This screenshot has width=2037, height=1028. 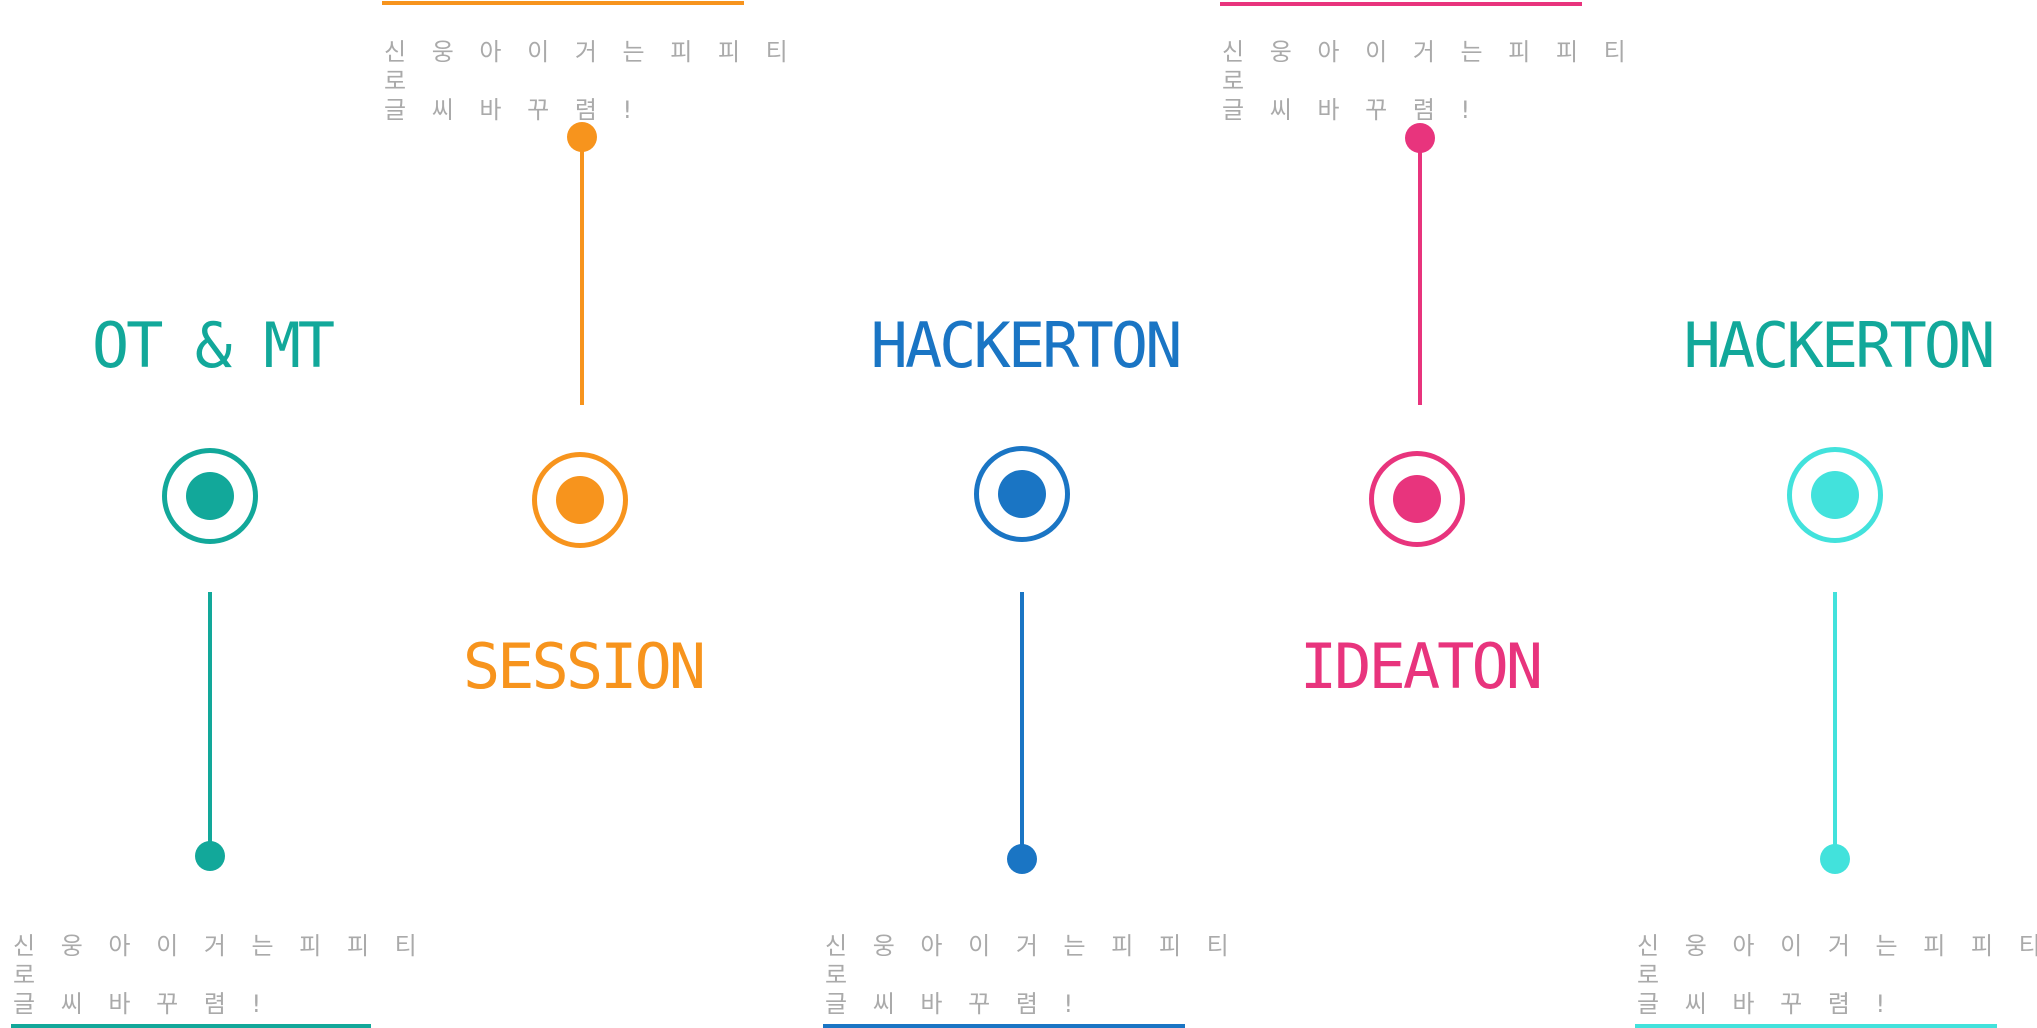 I want to click on milestone-1-note: 신 웅 아 이 거 는 피 피 티 로 글 씨 바 꾸 렴 !, so click(x=219, y=975).